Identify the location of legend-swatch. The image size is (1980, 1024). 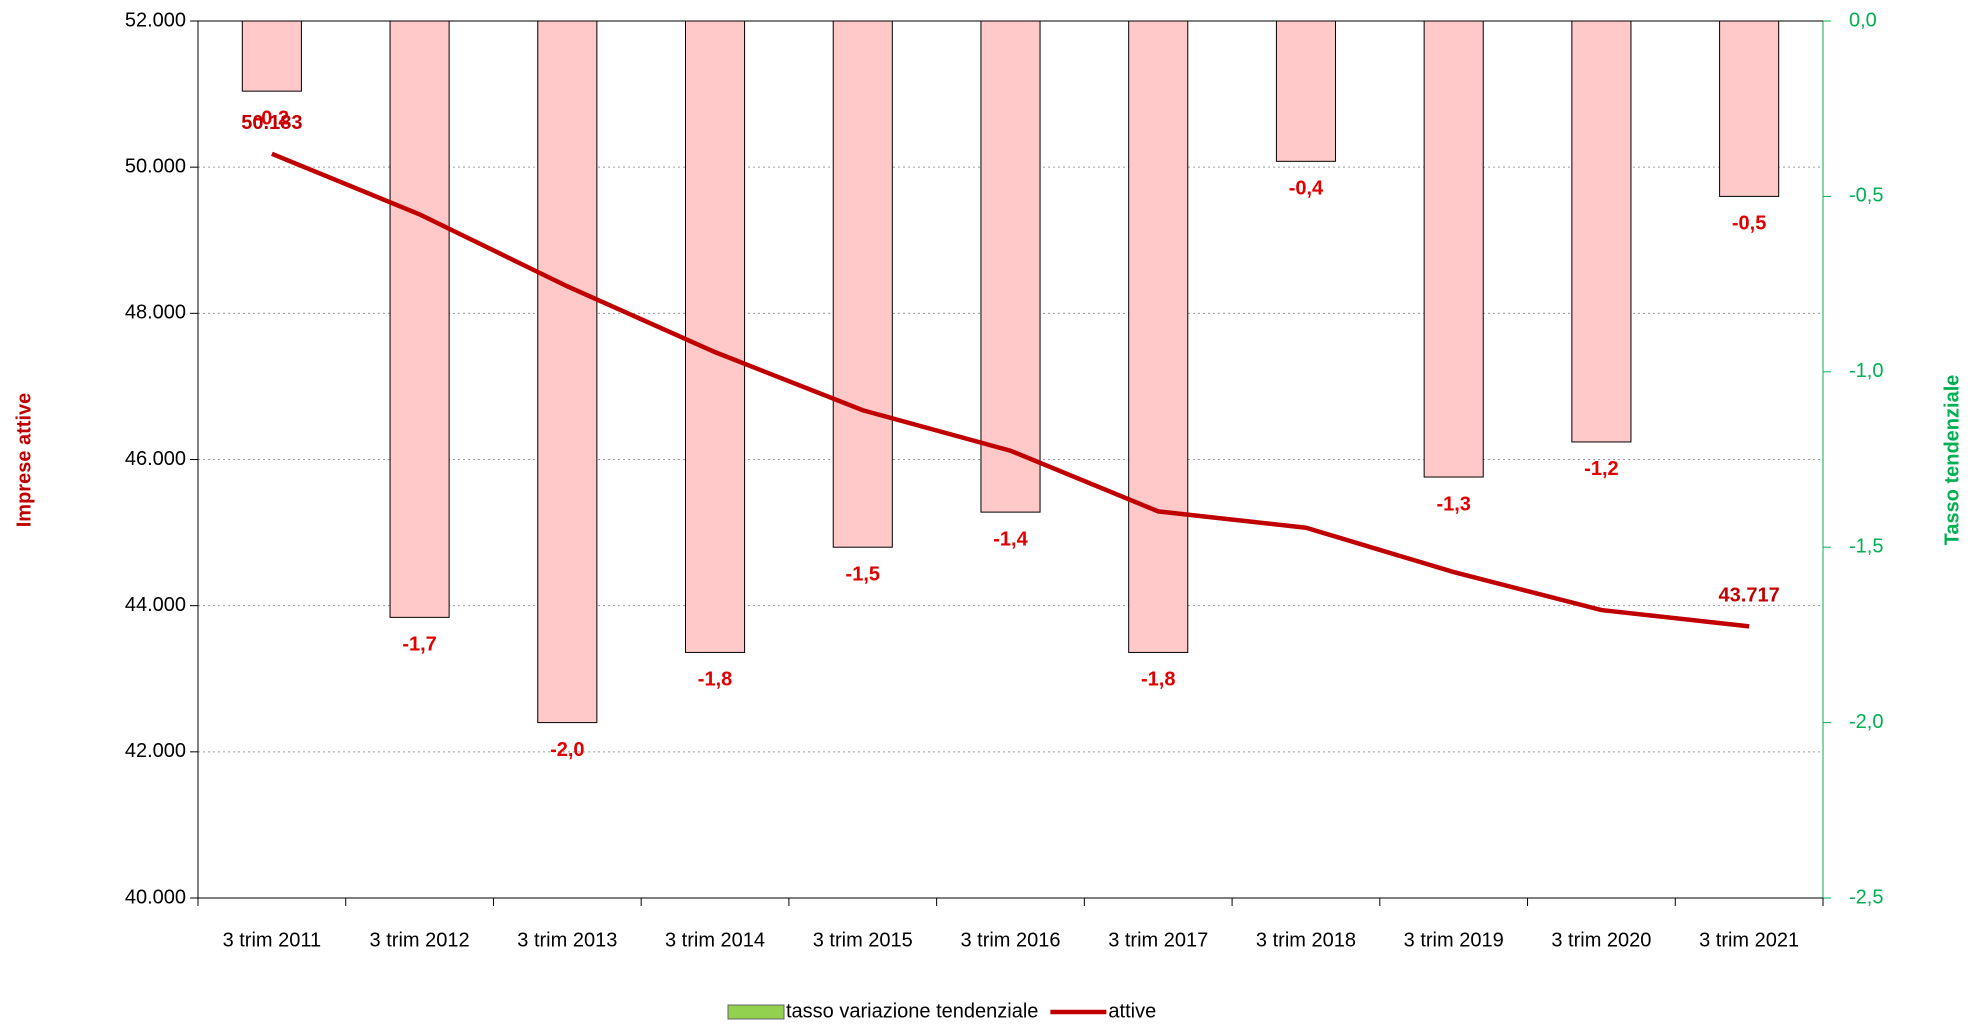
(756, 1012).